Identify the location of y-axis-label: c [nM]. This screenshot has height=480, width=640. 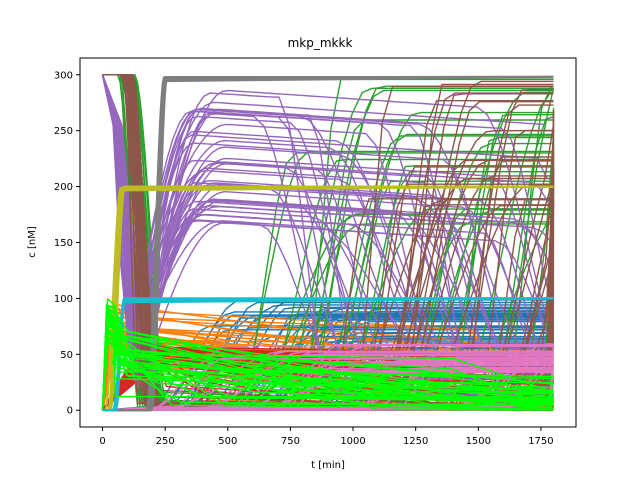
(32, 242).